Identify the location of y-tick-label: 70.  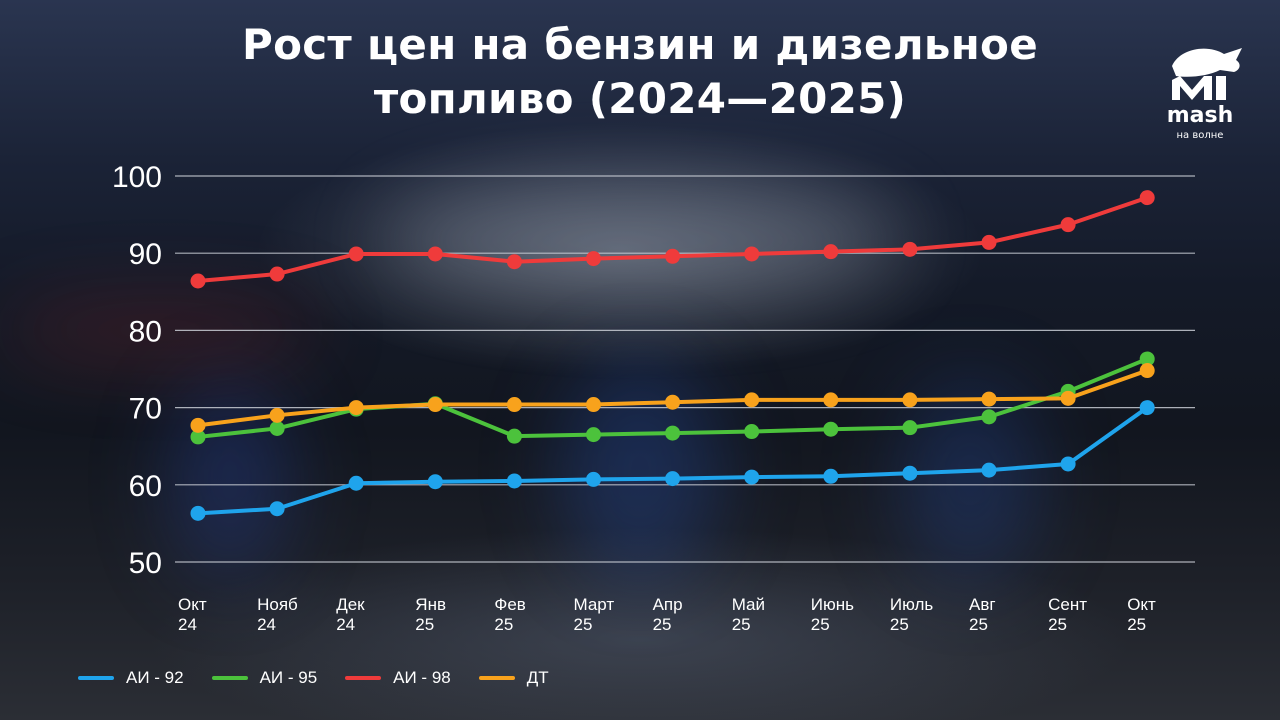
(145, 409).